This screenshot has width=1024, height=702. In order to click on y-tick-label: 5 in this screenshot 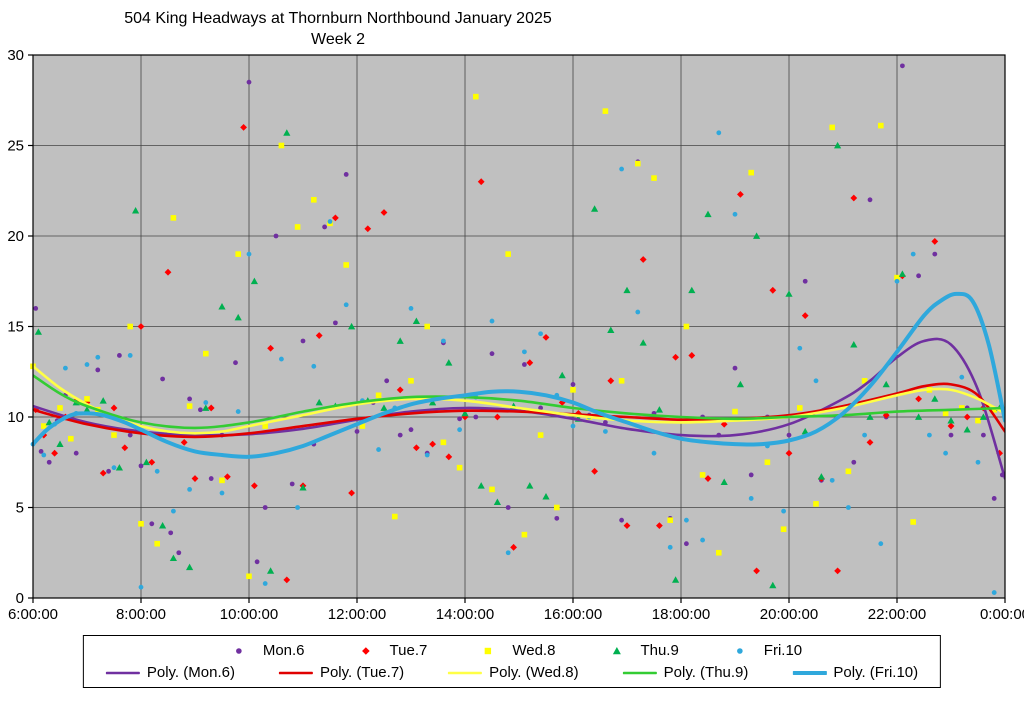, I will do `click(20, 508)`.